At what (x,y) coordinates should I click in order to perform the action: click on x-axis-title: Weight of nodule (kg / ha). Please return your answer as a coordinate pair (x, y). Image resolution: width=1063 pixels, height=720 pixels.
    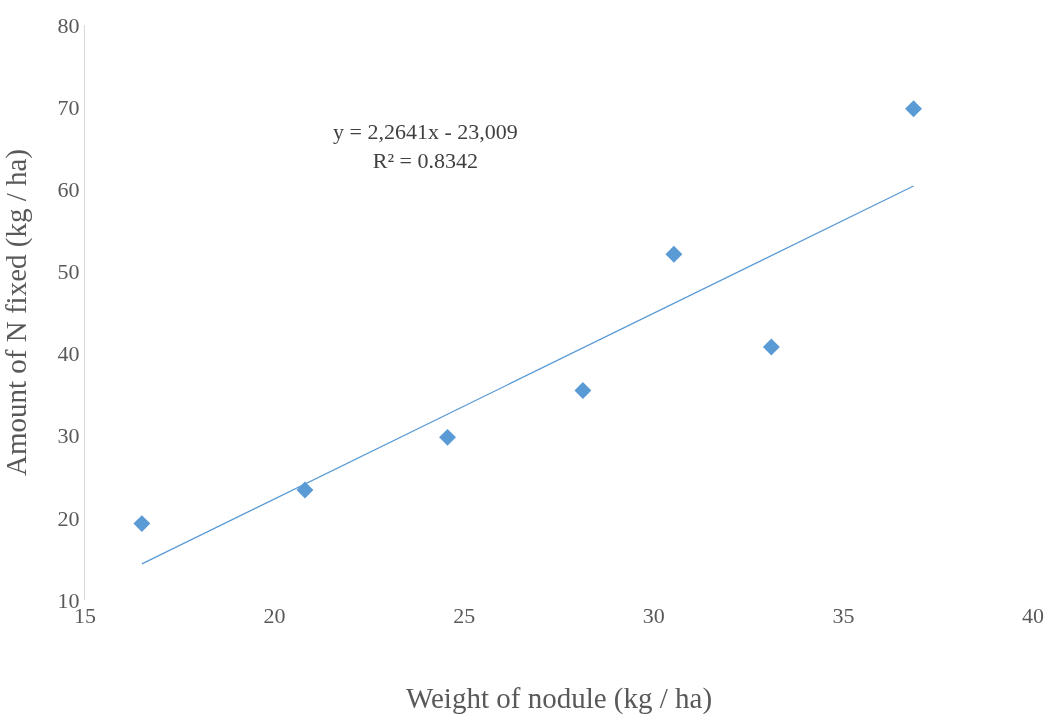
    Looking at the image, I should click on (559, 698).